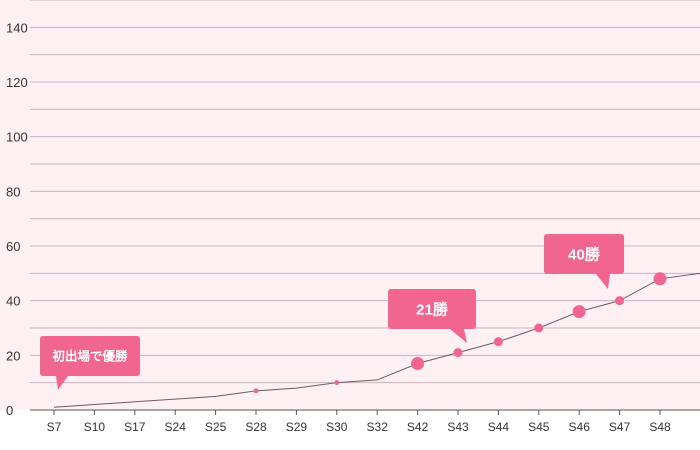 The image size is (700, 450). I want to click on x-tick-label: S24, so click(176, 427).